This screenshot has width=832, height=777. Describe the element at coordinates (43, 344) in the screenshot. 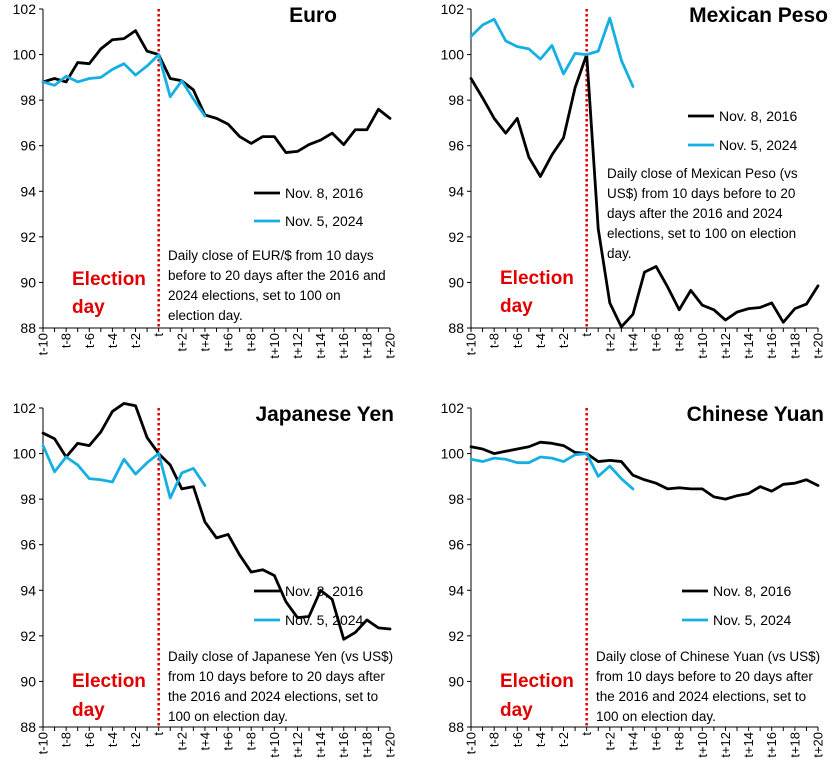

I see `x-tick-label: t-10` at that location.